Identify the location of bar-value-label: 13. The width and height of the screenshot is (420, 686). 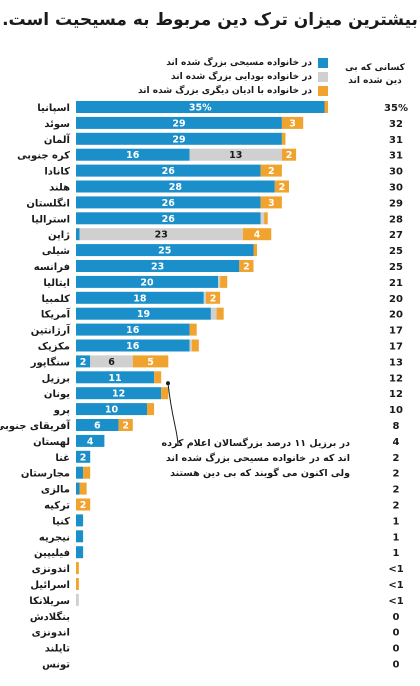
(235, 155).